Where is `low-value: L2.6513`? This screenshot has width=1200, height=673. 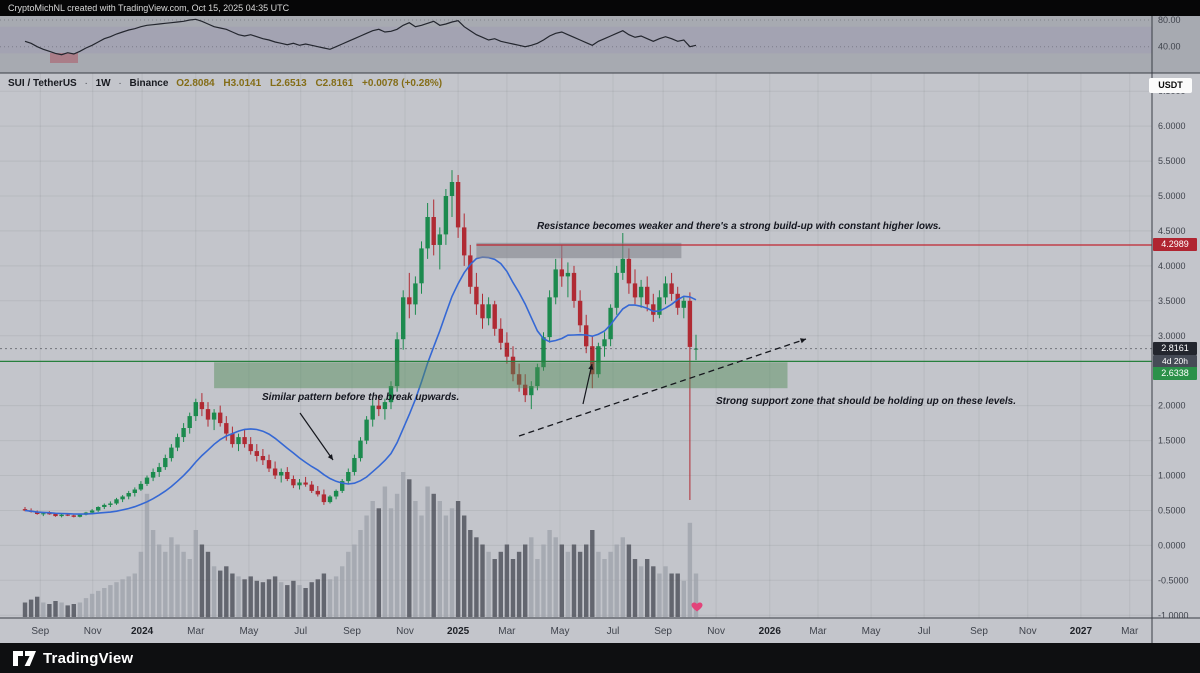
low-value: L2.6513 is located at coordinates (288, 83).